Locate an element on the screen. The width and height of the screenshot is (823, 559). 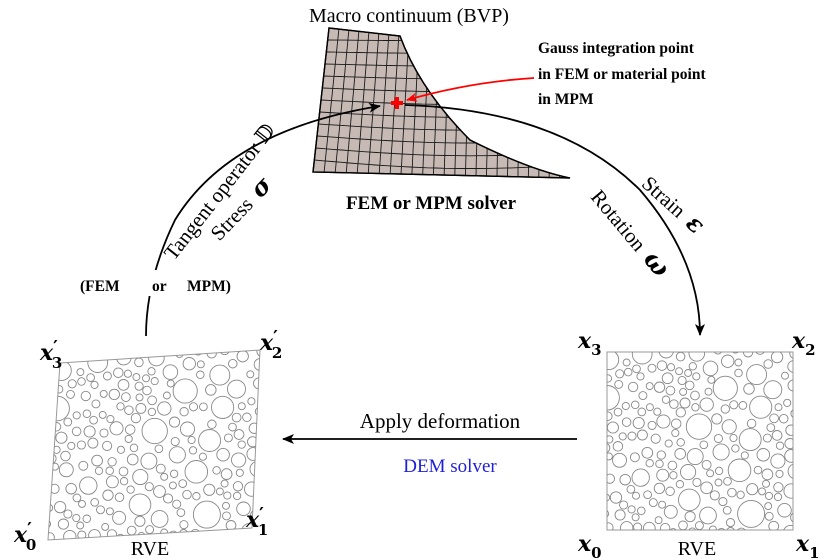
rve-right-corner-x0: x0 is located at coordinates (589, 545).